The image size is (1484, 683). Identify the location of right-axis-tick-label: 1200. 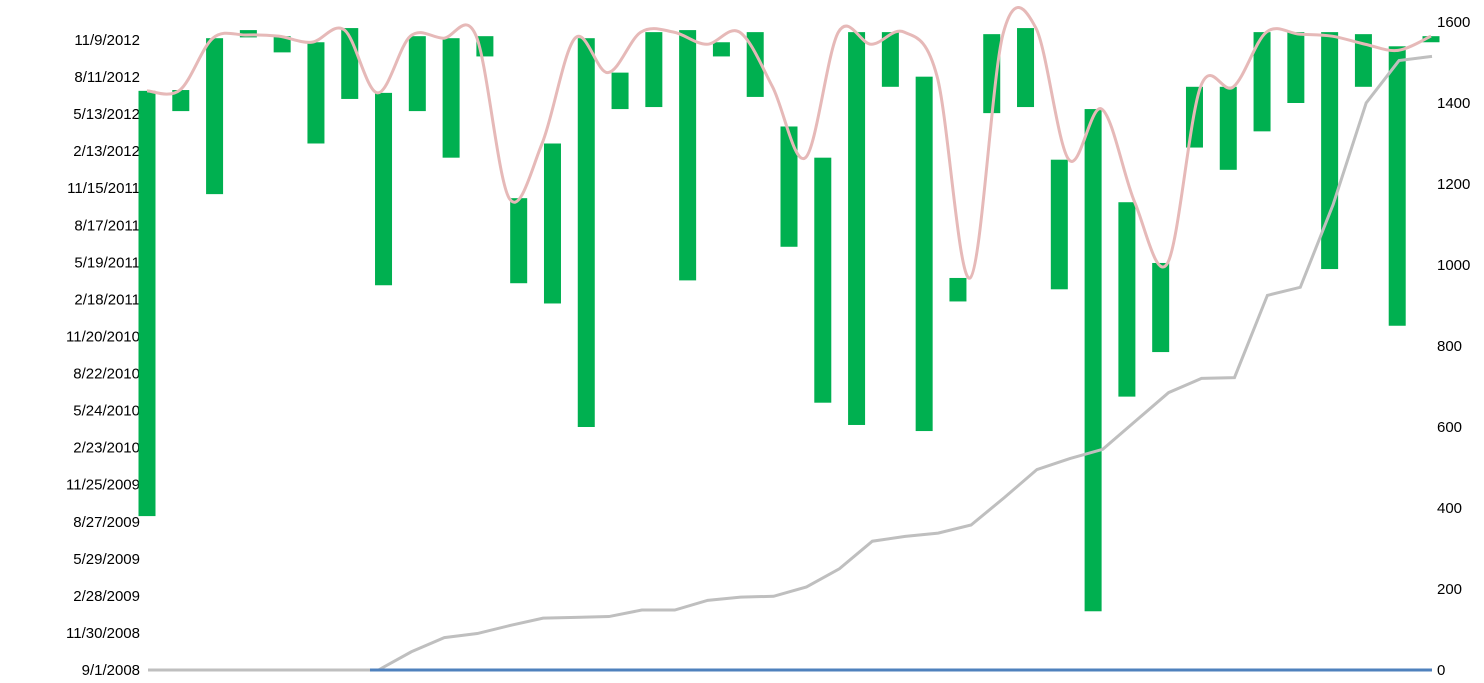
(1453, 184).